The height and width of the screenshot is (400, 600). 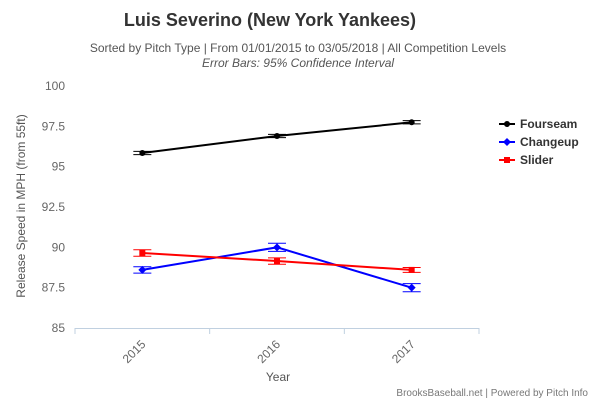 What do you see at coordinates (59, 247) in the screenshot?
I see `y-tick-label: 90` at bounding box center [59, 247].